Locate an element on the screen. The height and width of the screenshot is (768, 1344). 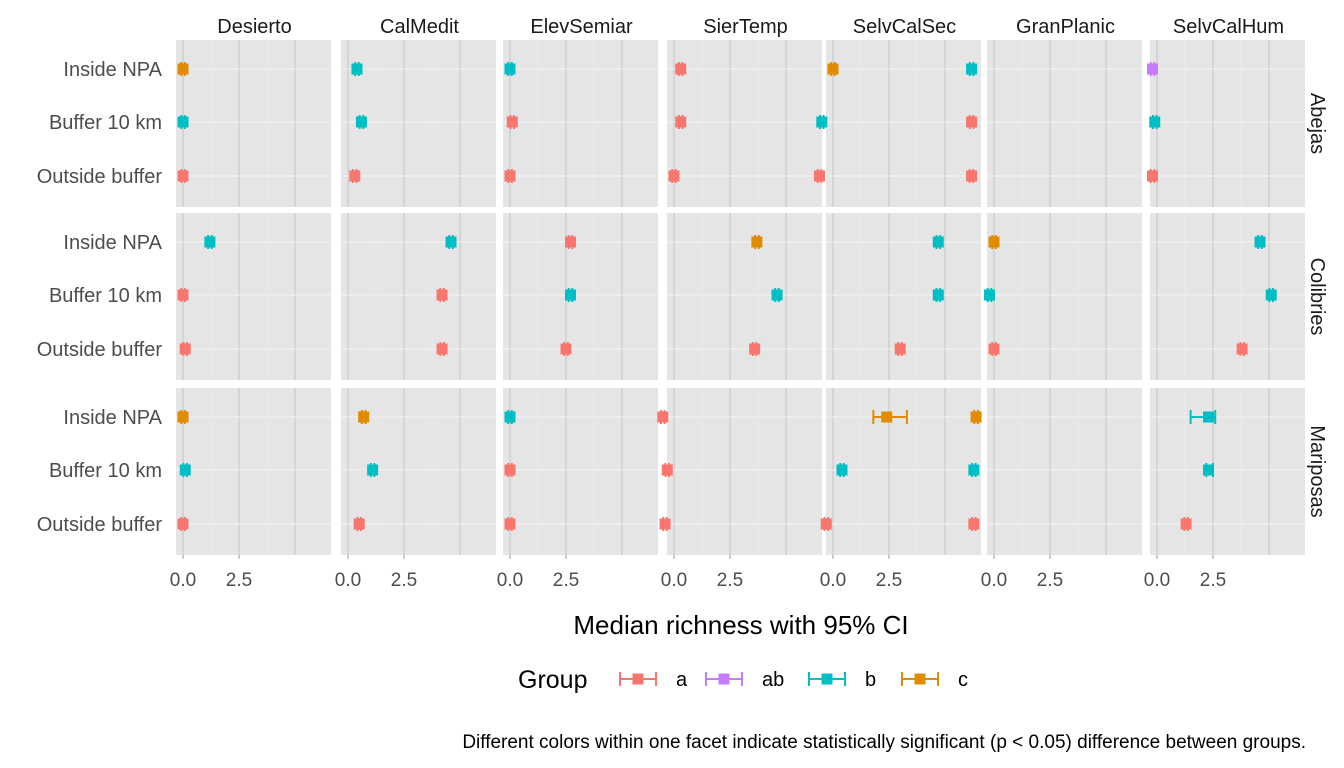
facet-panel-mariposas-elevsemiar is located at coordinates (580, 471).